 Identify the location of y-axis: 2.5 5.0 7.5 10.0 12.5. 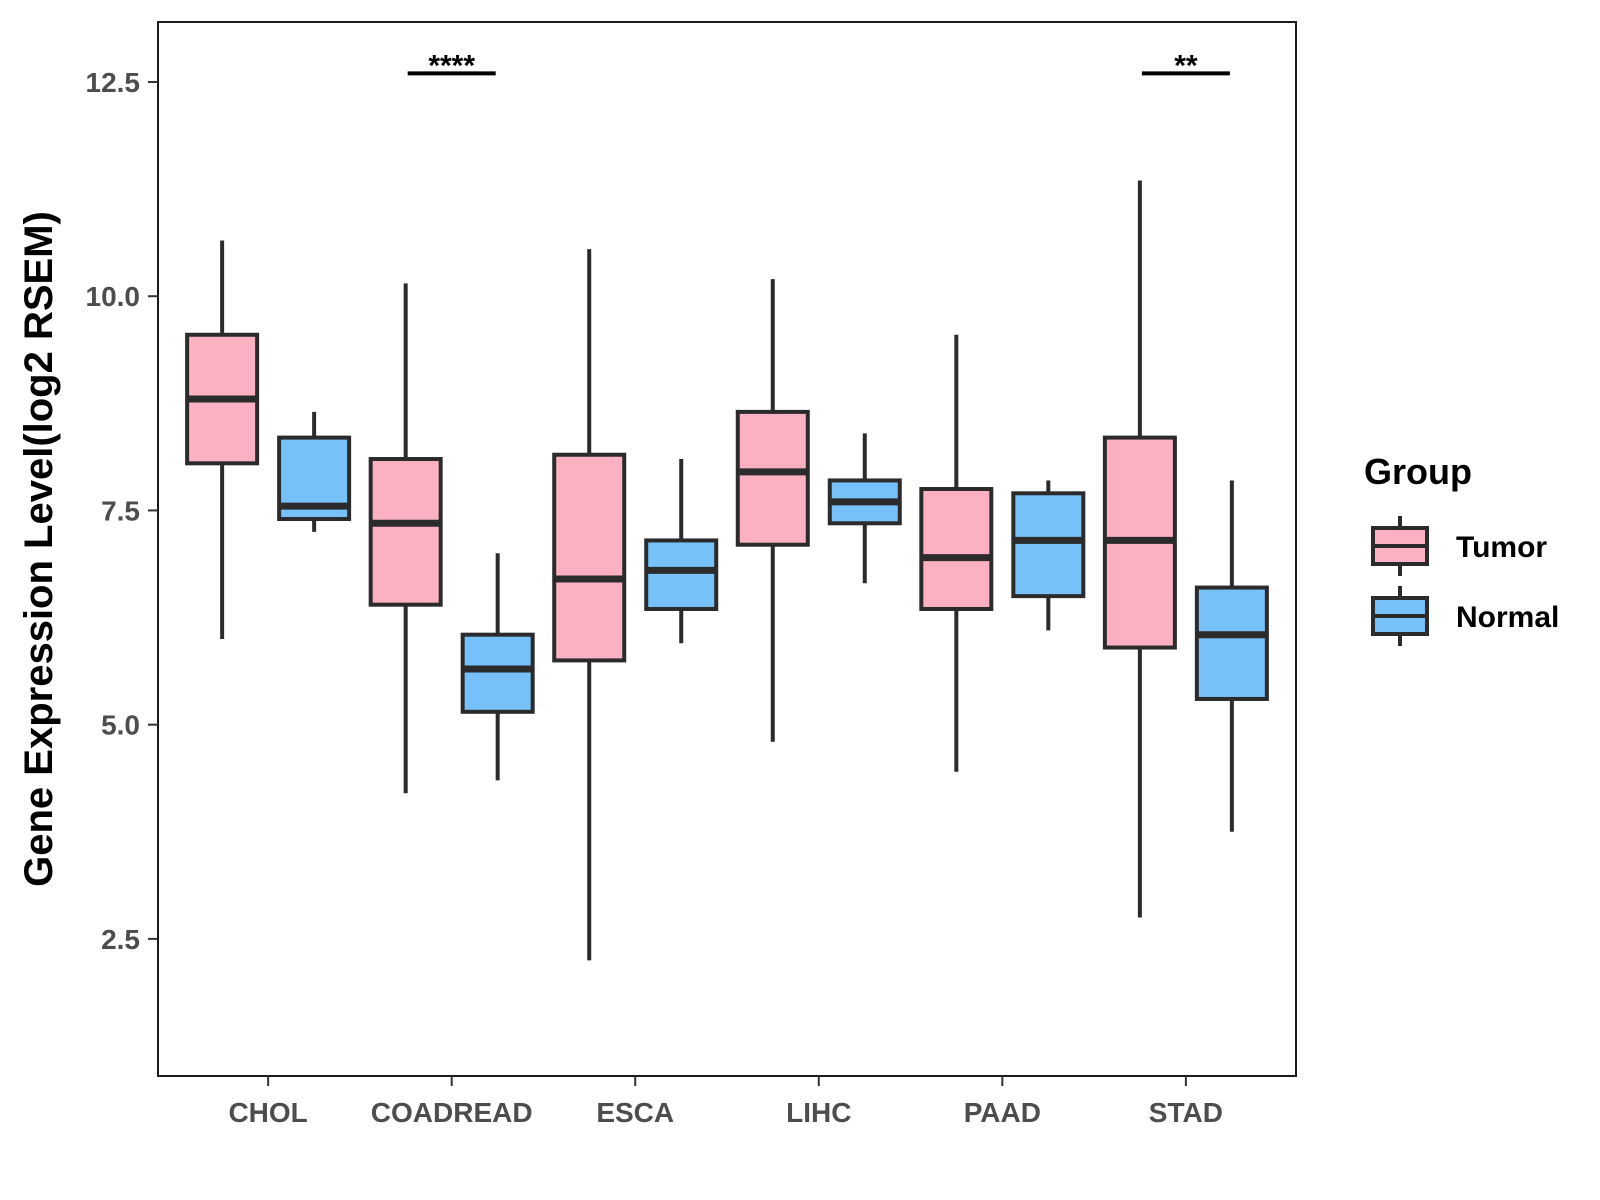
(122, 511).